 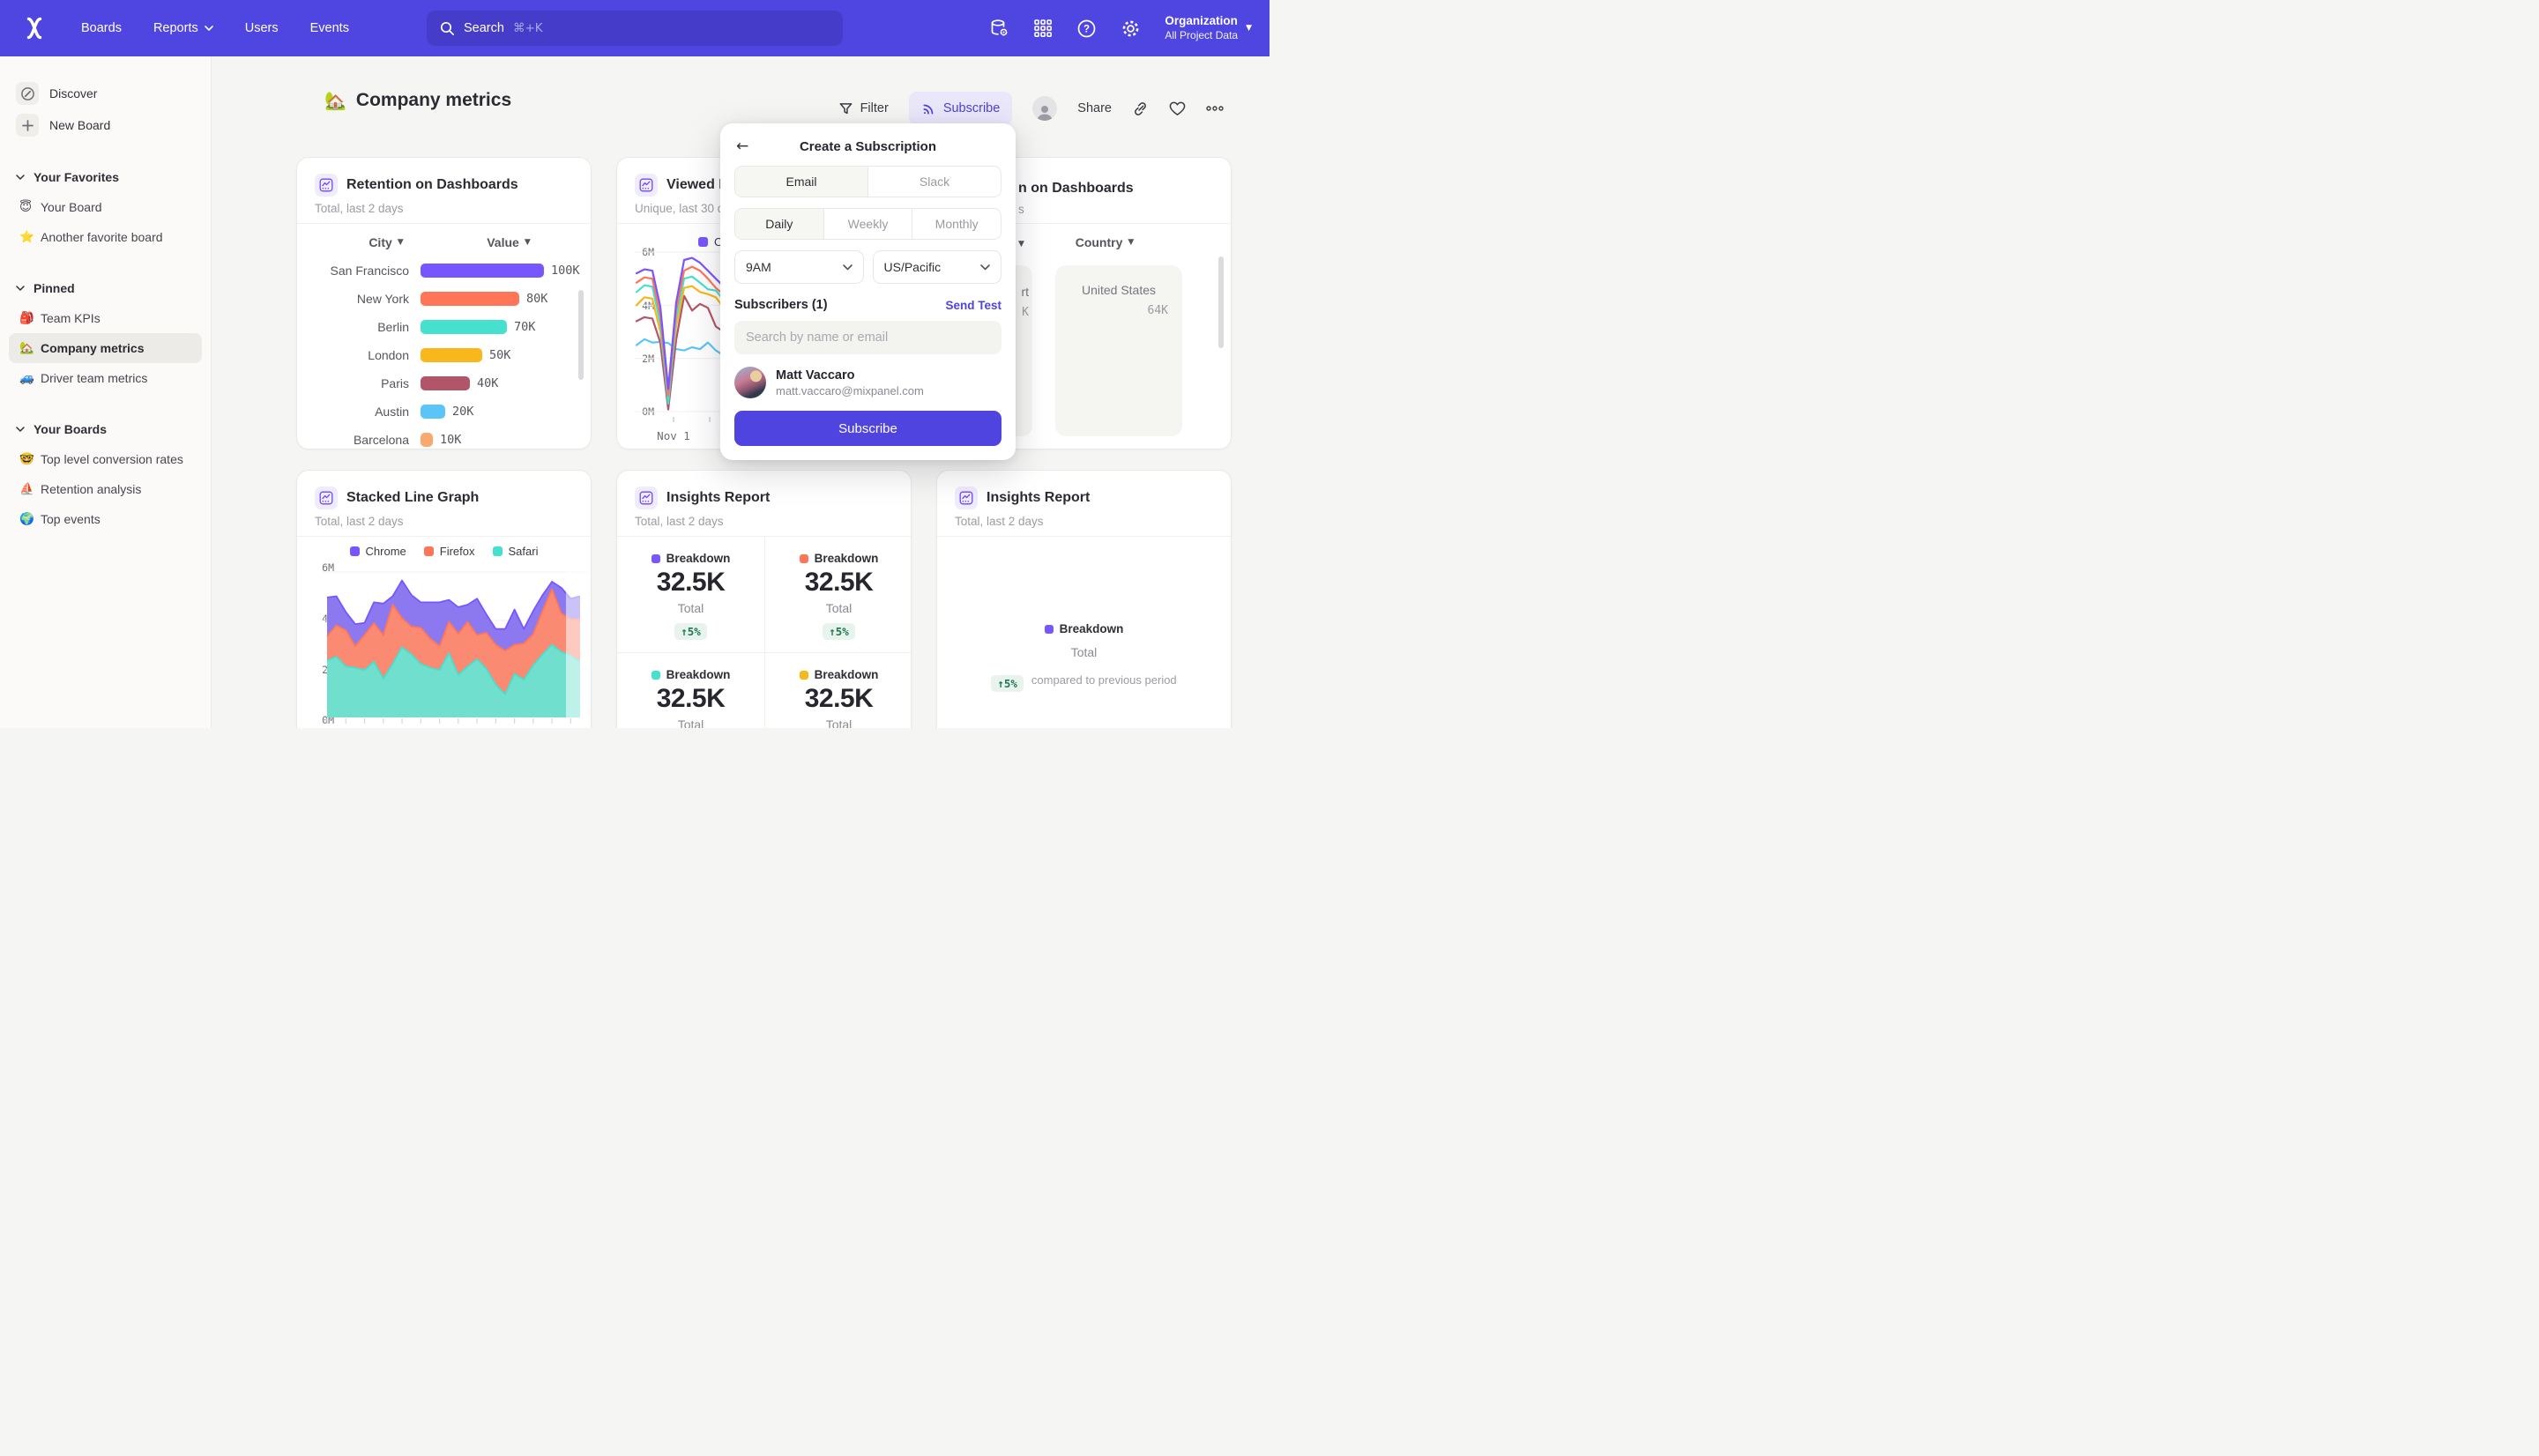 I want to click on settings-gear-icon, so click(x=1131, y=29).